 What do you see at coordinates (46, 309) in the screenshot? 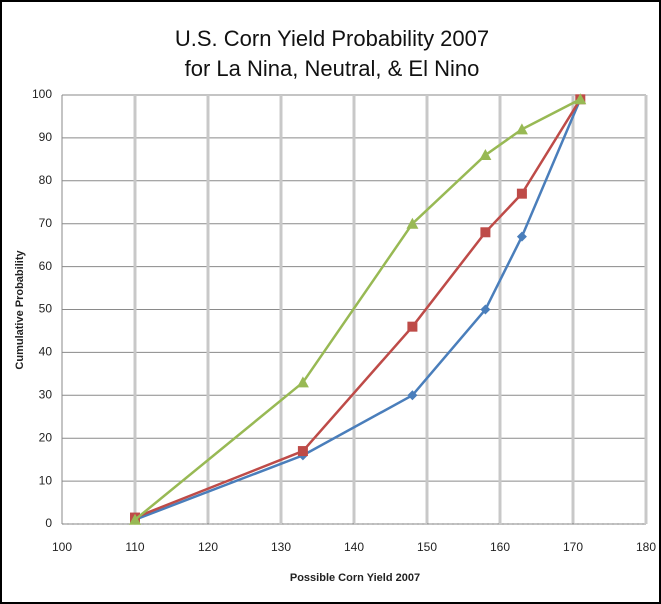
I see `y-tick-label: 50` at bounding box center [46, 309].